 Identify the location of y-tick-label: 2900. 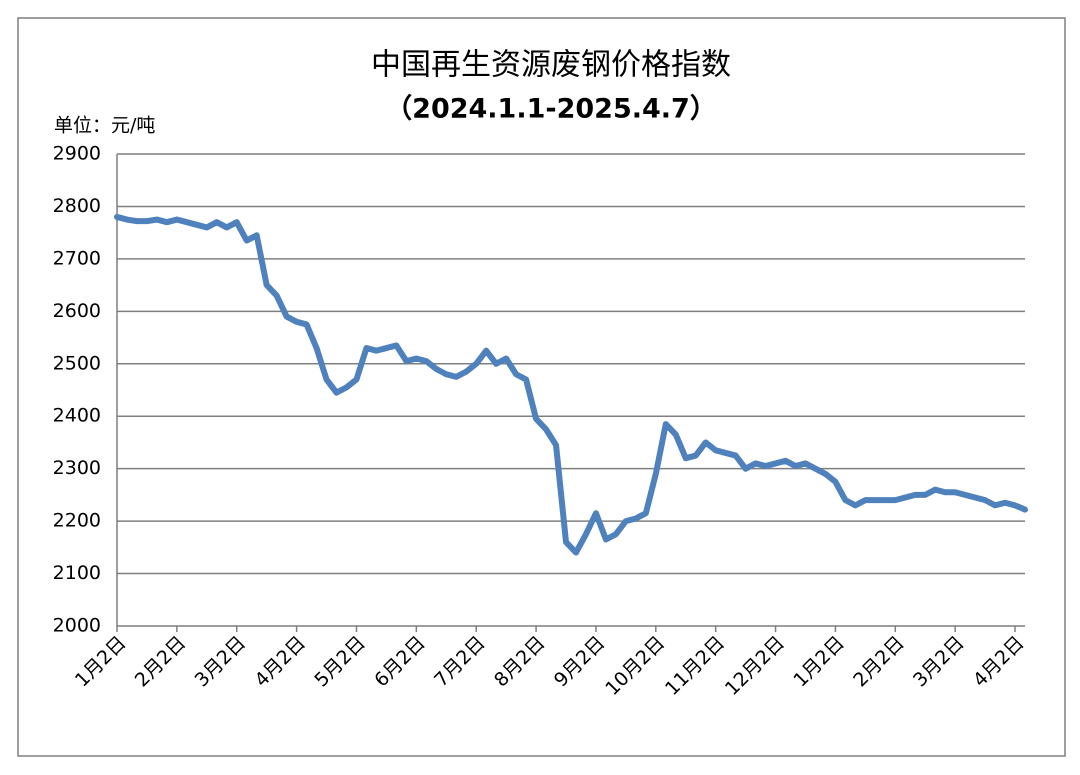
(77, 154).